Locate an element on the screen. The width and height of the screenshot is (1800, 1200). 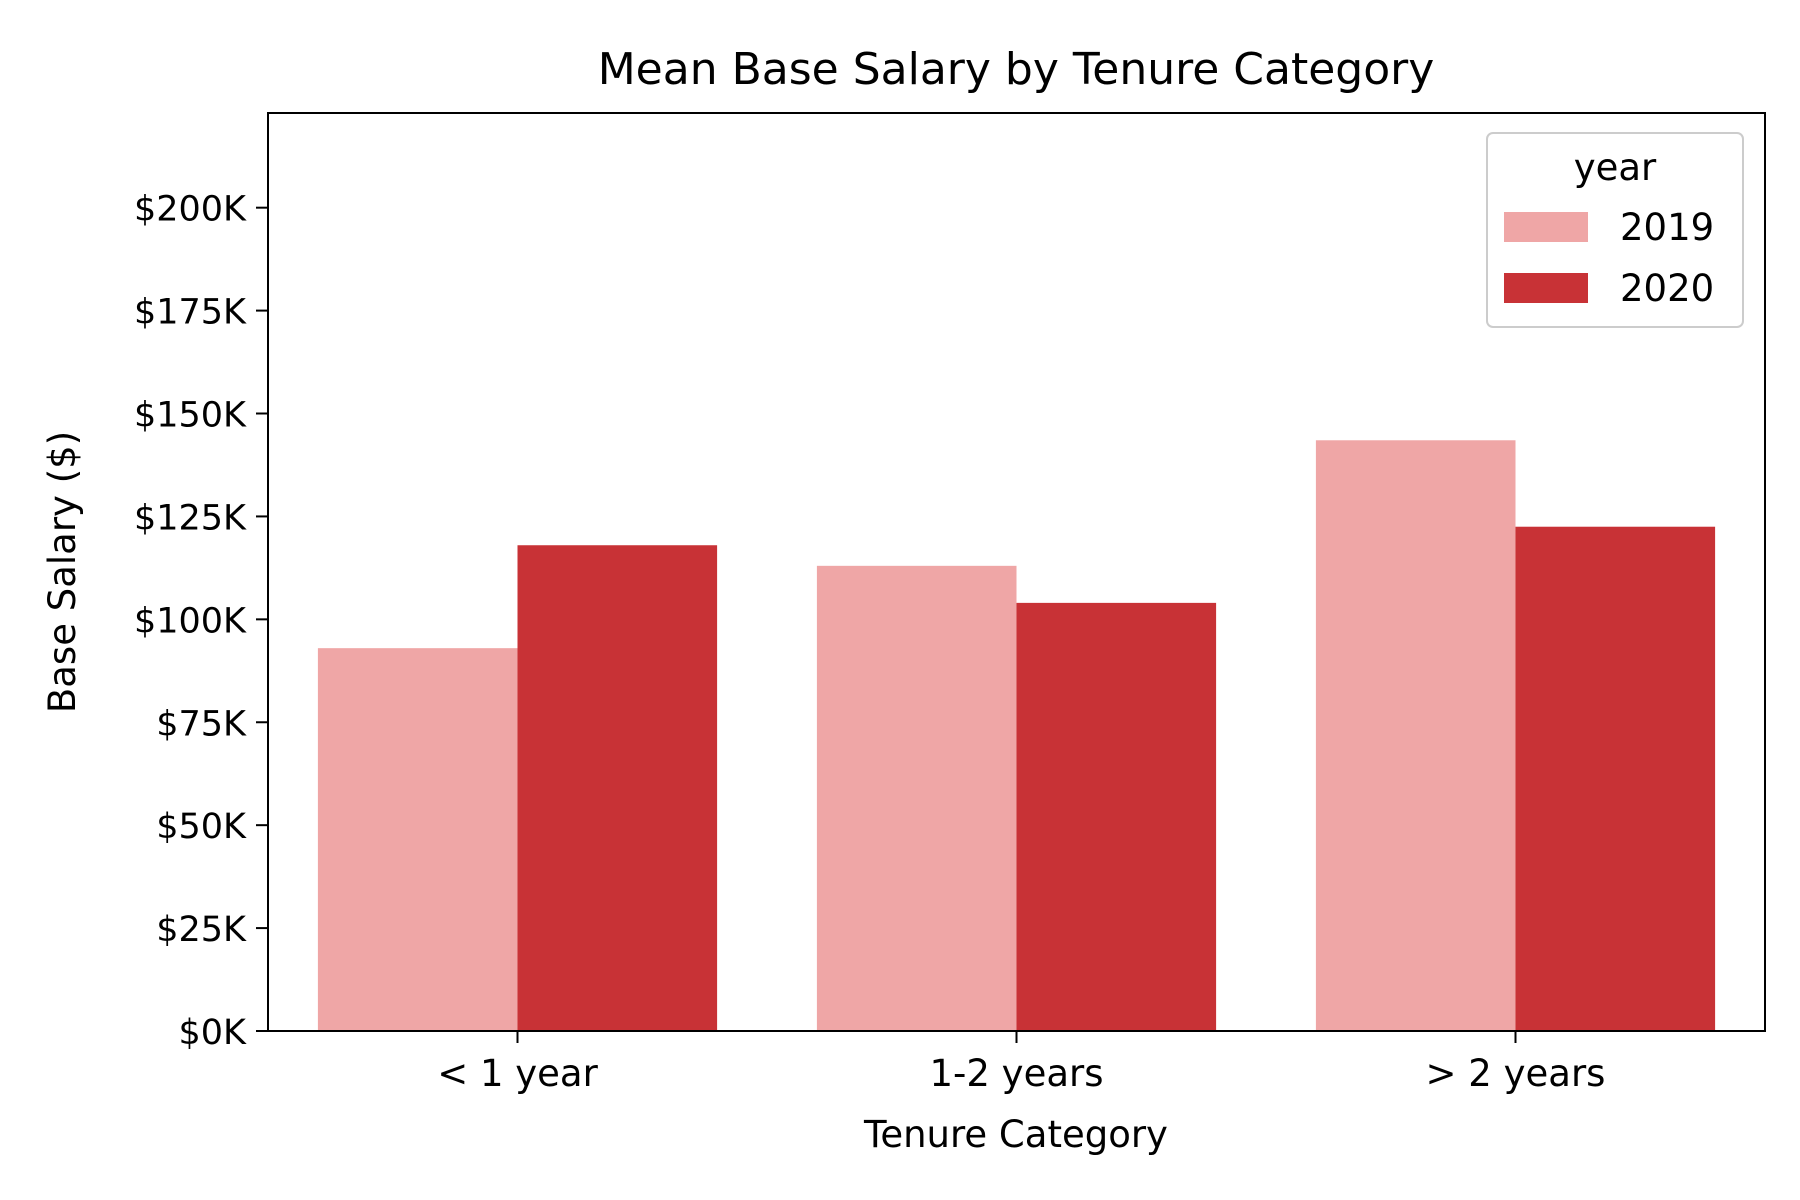
legend-label-2019: 2019 is located at coordinates (1667, 227).